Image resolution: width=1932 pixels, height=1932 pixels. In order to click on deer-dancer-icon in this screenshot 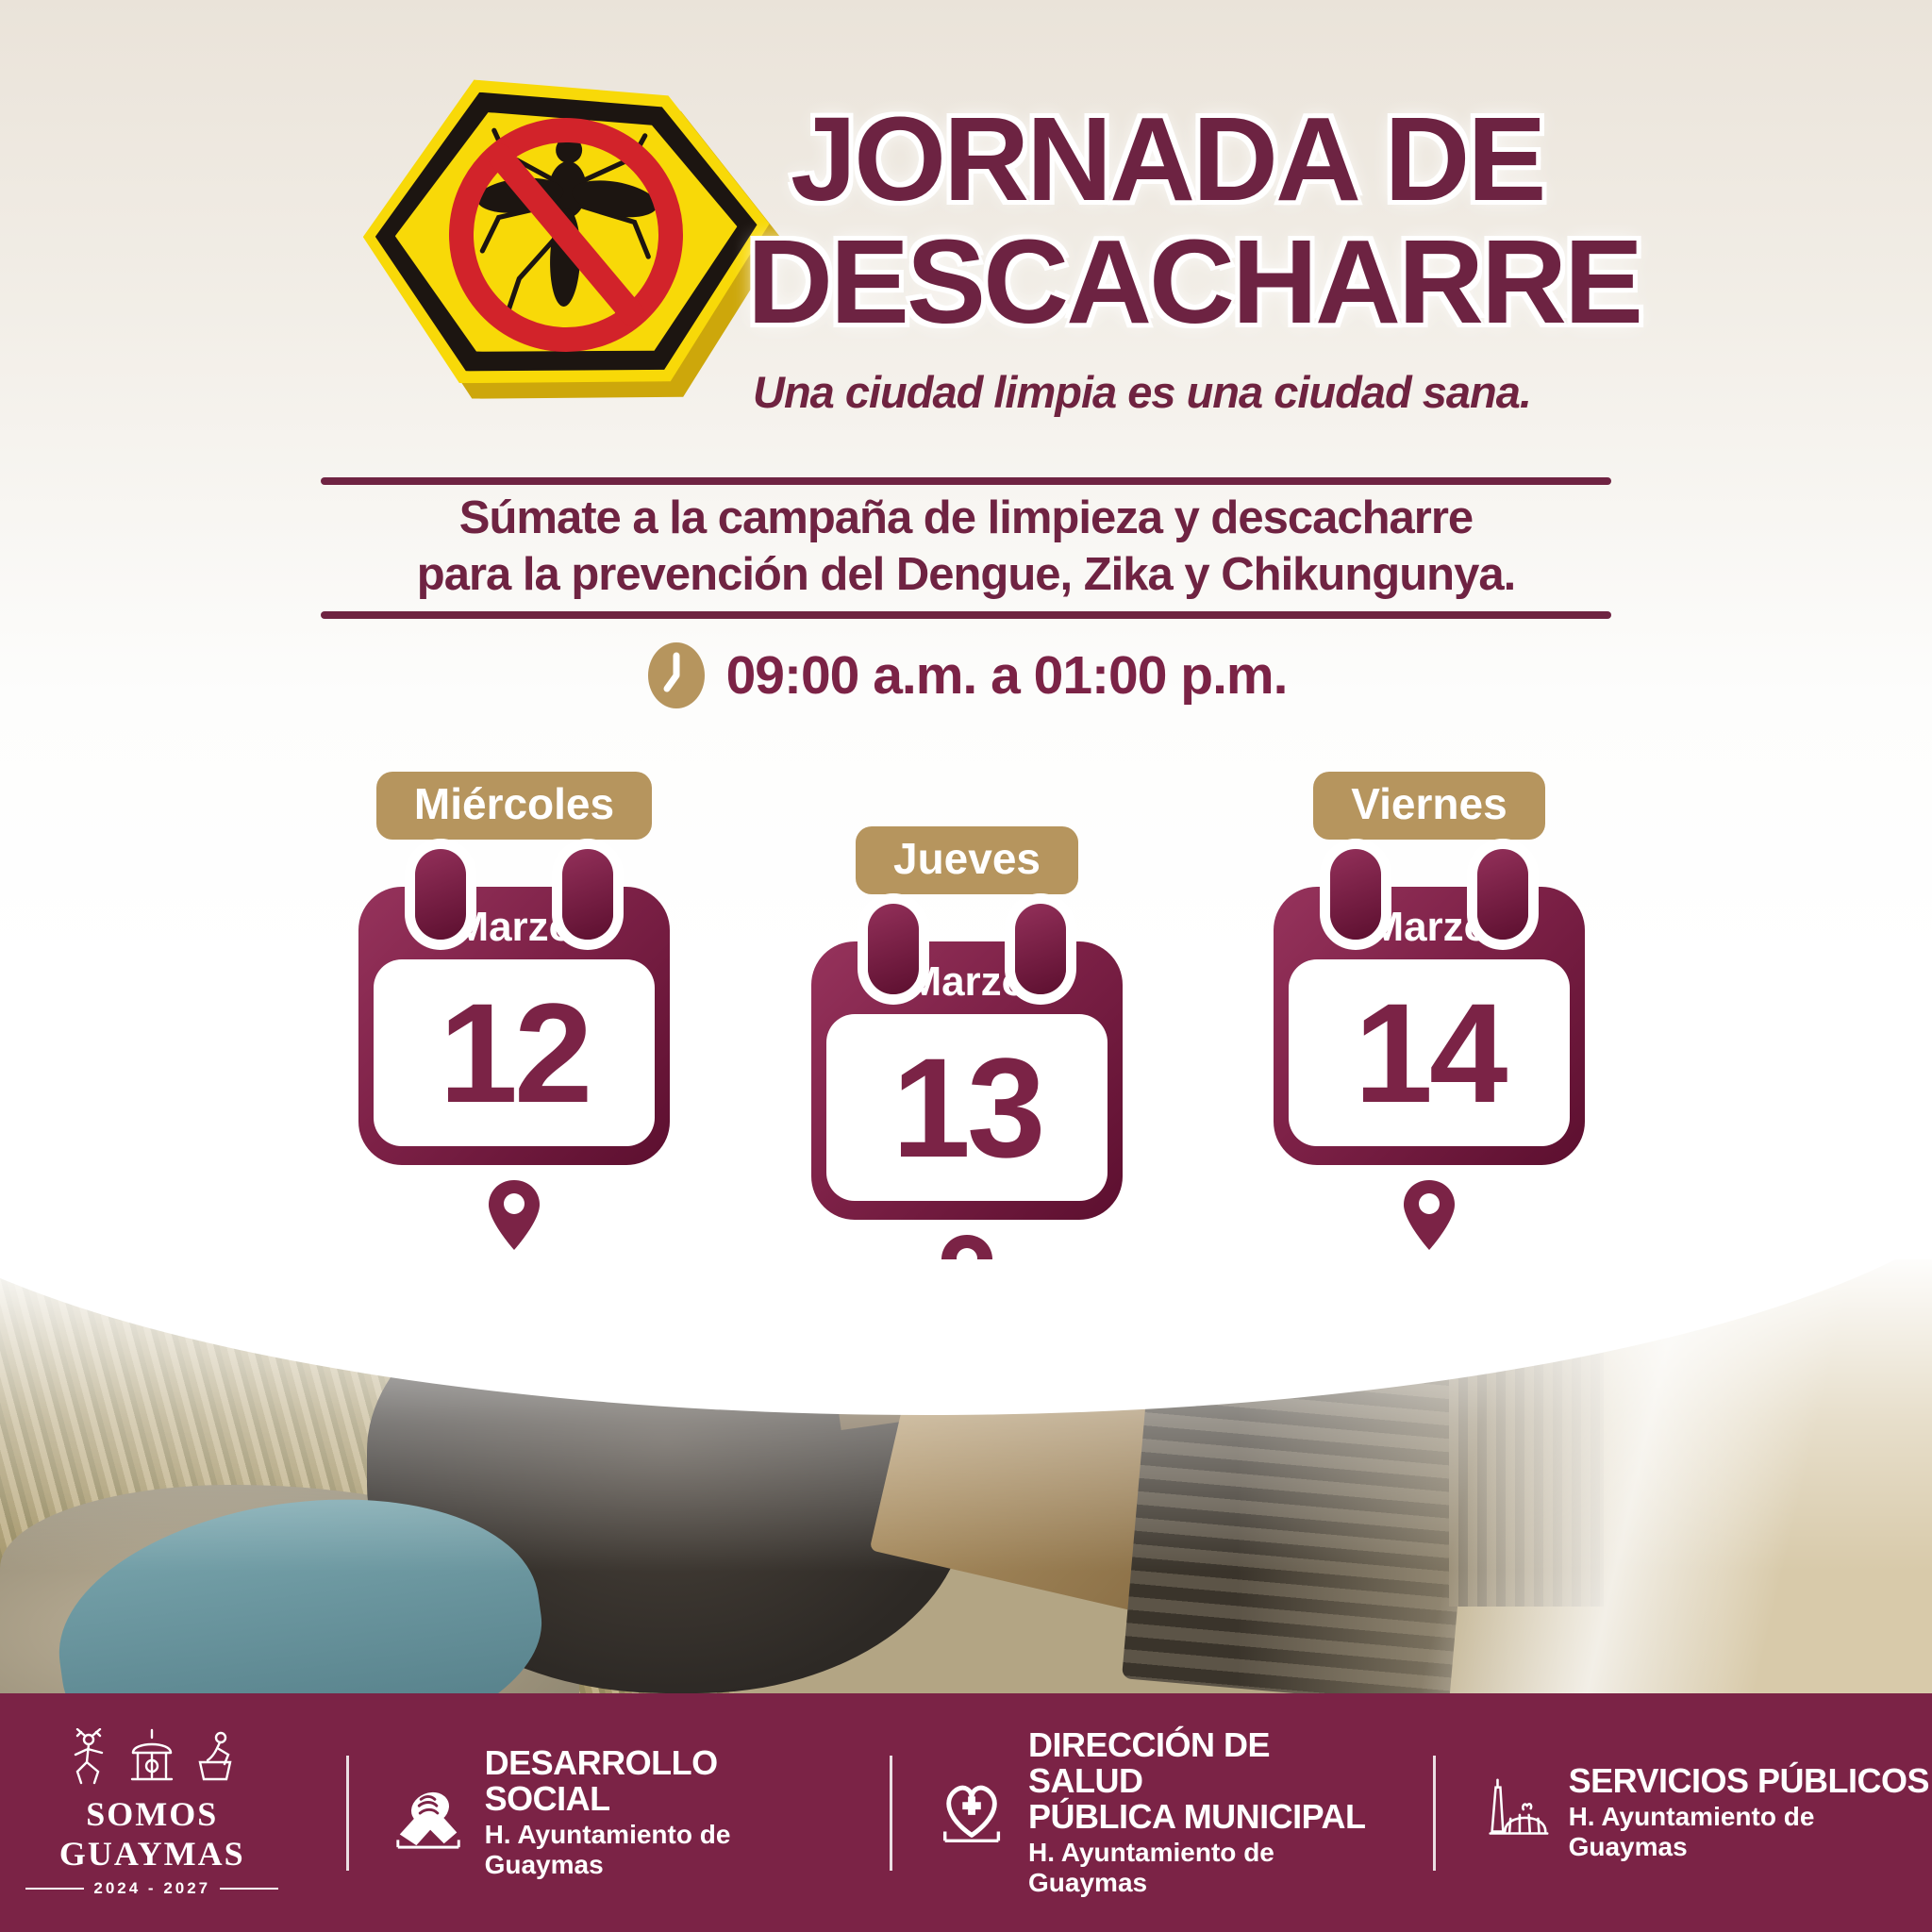, I will do `click(90, 1755)`.